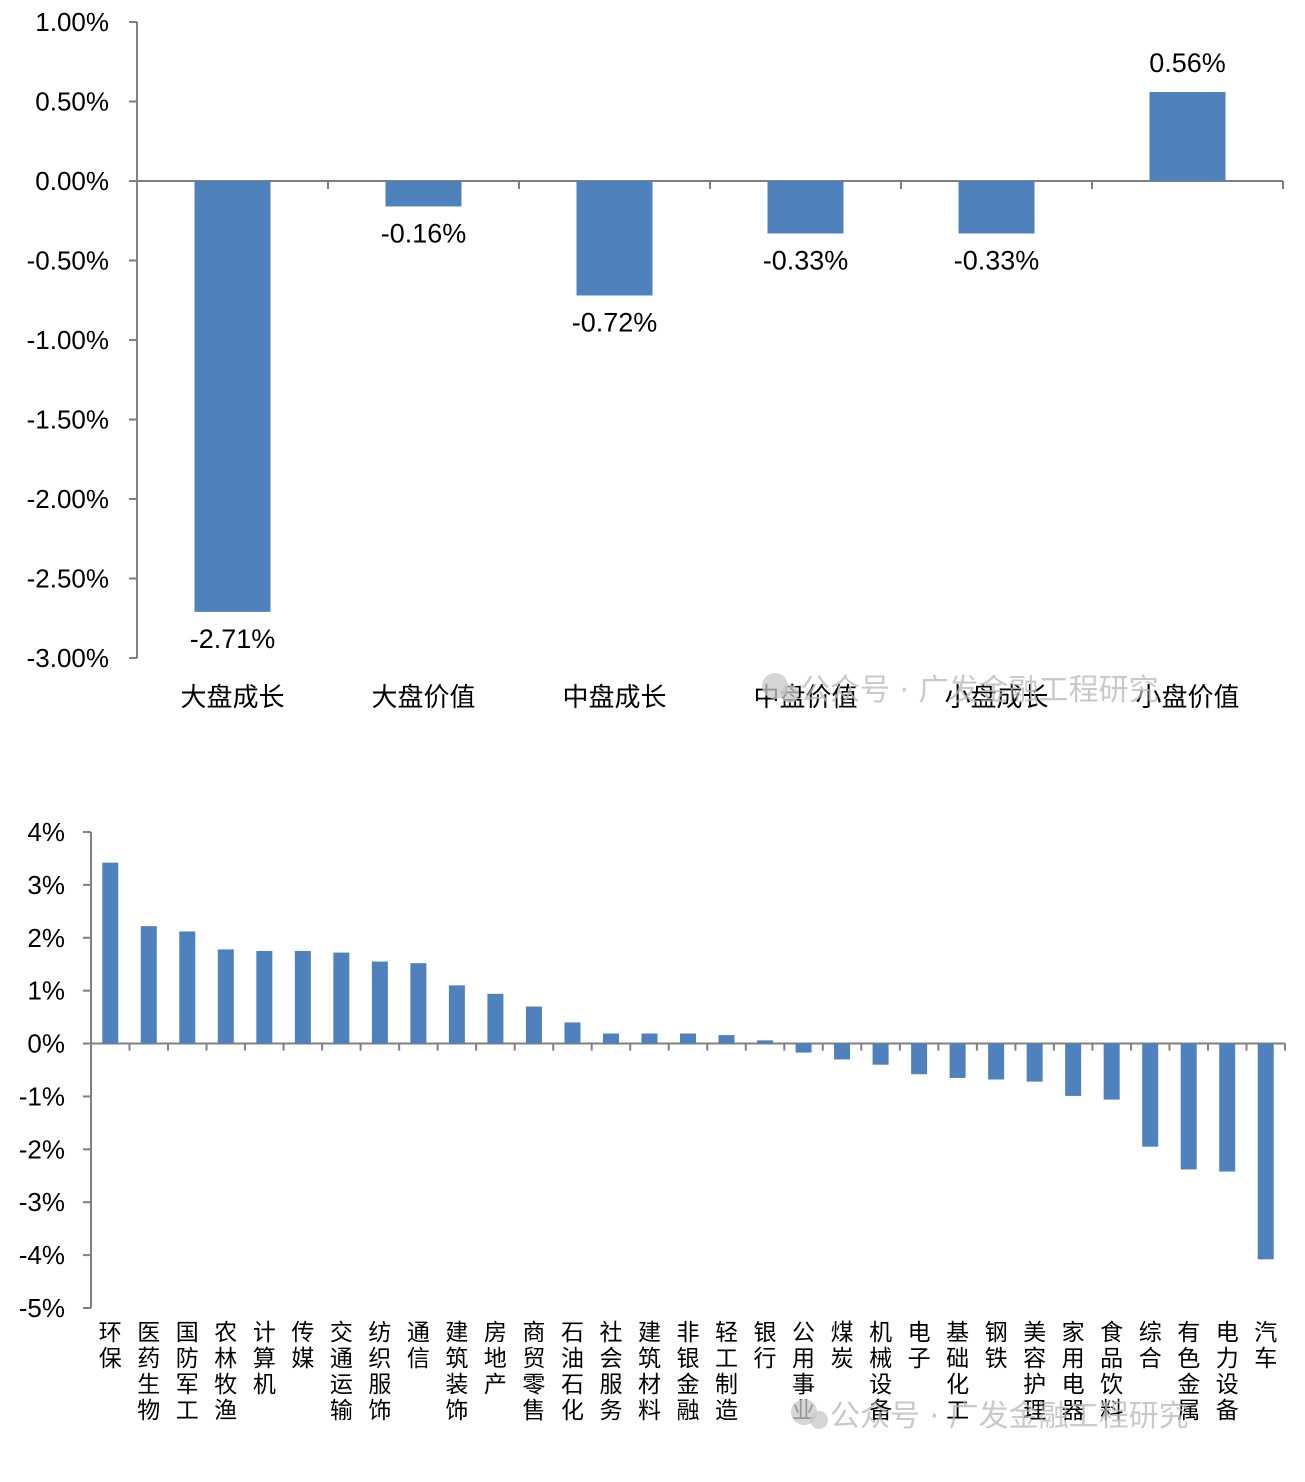 This screenshot has width=1305, height=1482. I want to click on category-label: 电子, so click(919, 1346).